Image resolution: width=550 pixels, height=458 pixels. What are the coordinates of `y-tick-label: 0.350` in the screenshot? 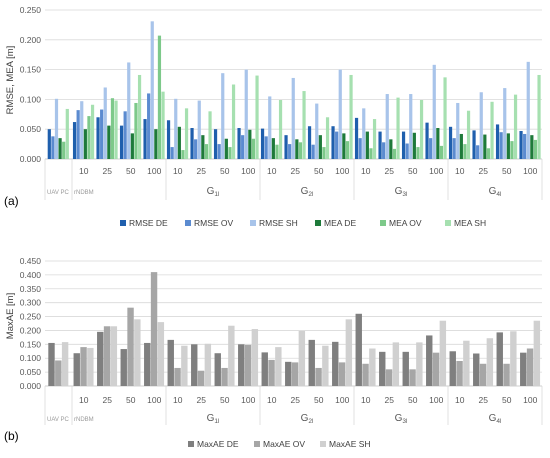 It's located at (31, 289).